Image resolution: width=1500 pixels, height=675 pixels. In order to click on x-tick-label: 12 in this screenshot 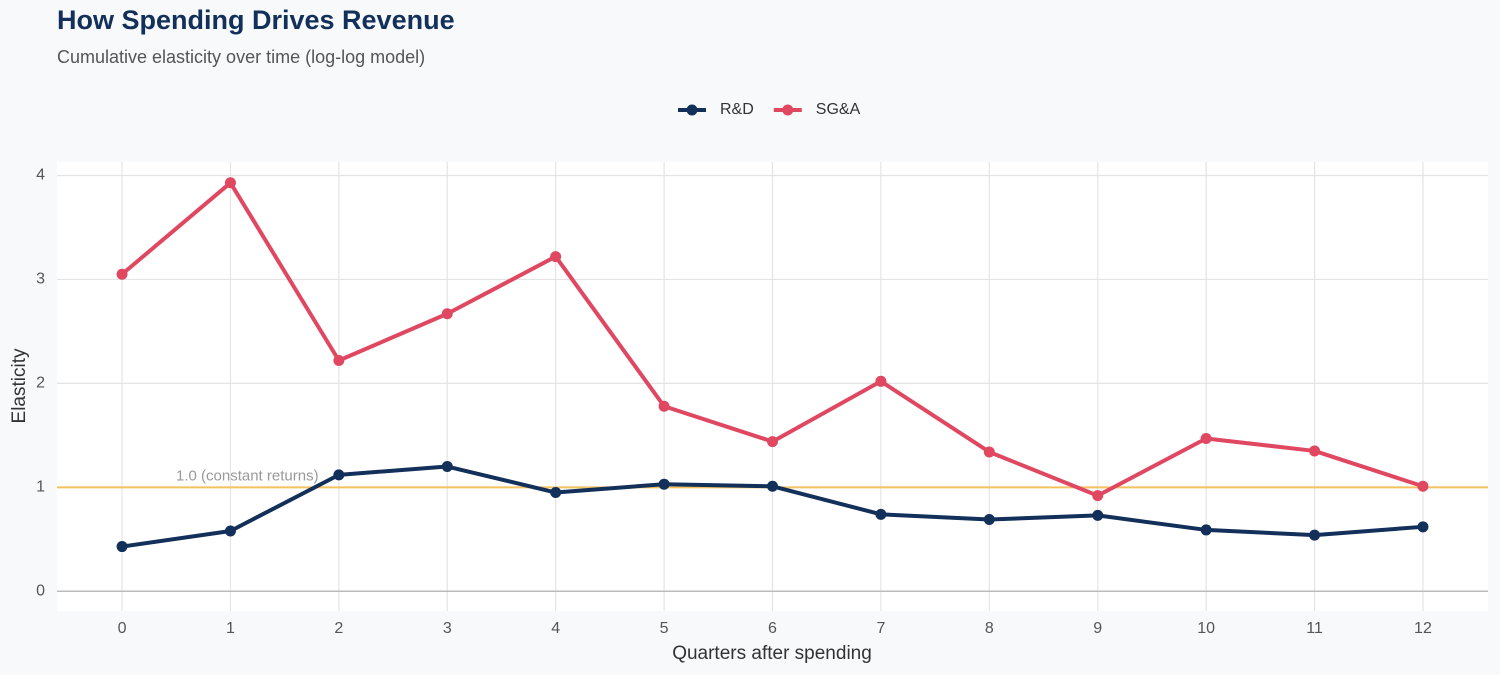, I will do `click(1423, 628)`.